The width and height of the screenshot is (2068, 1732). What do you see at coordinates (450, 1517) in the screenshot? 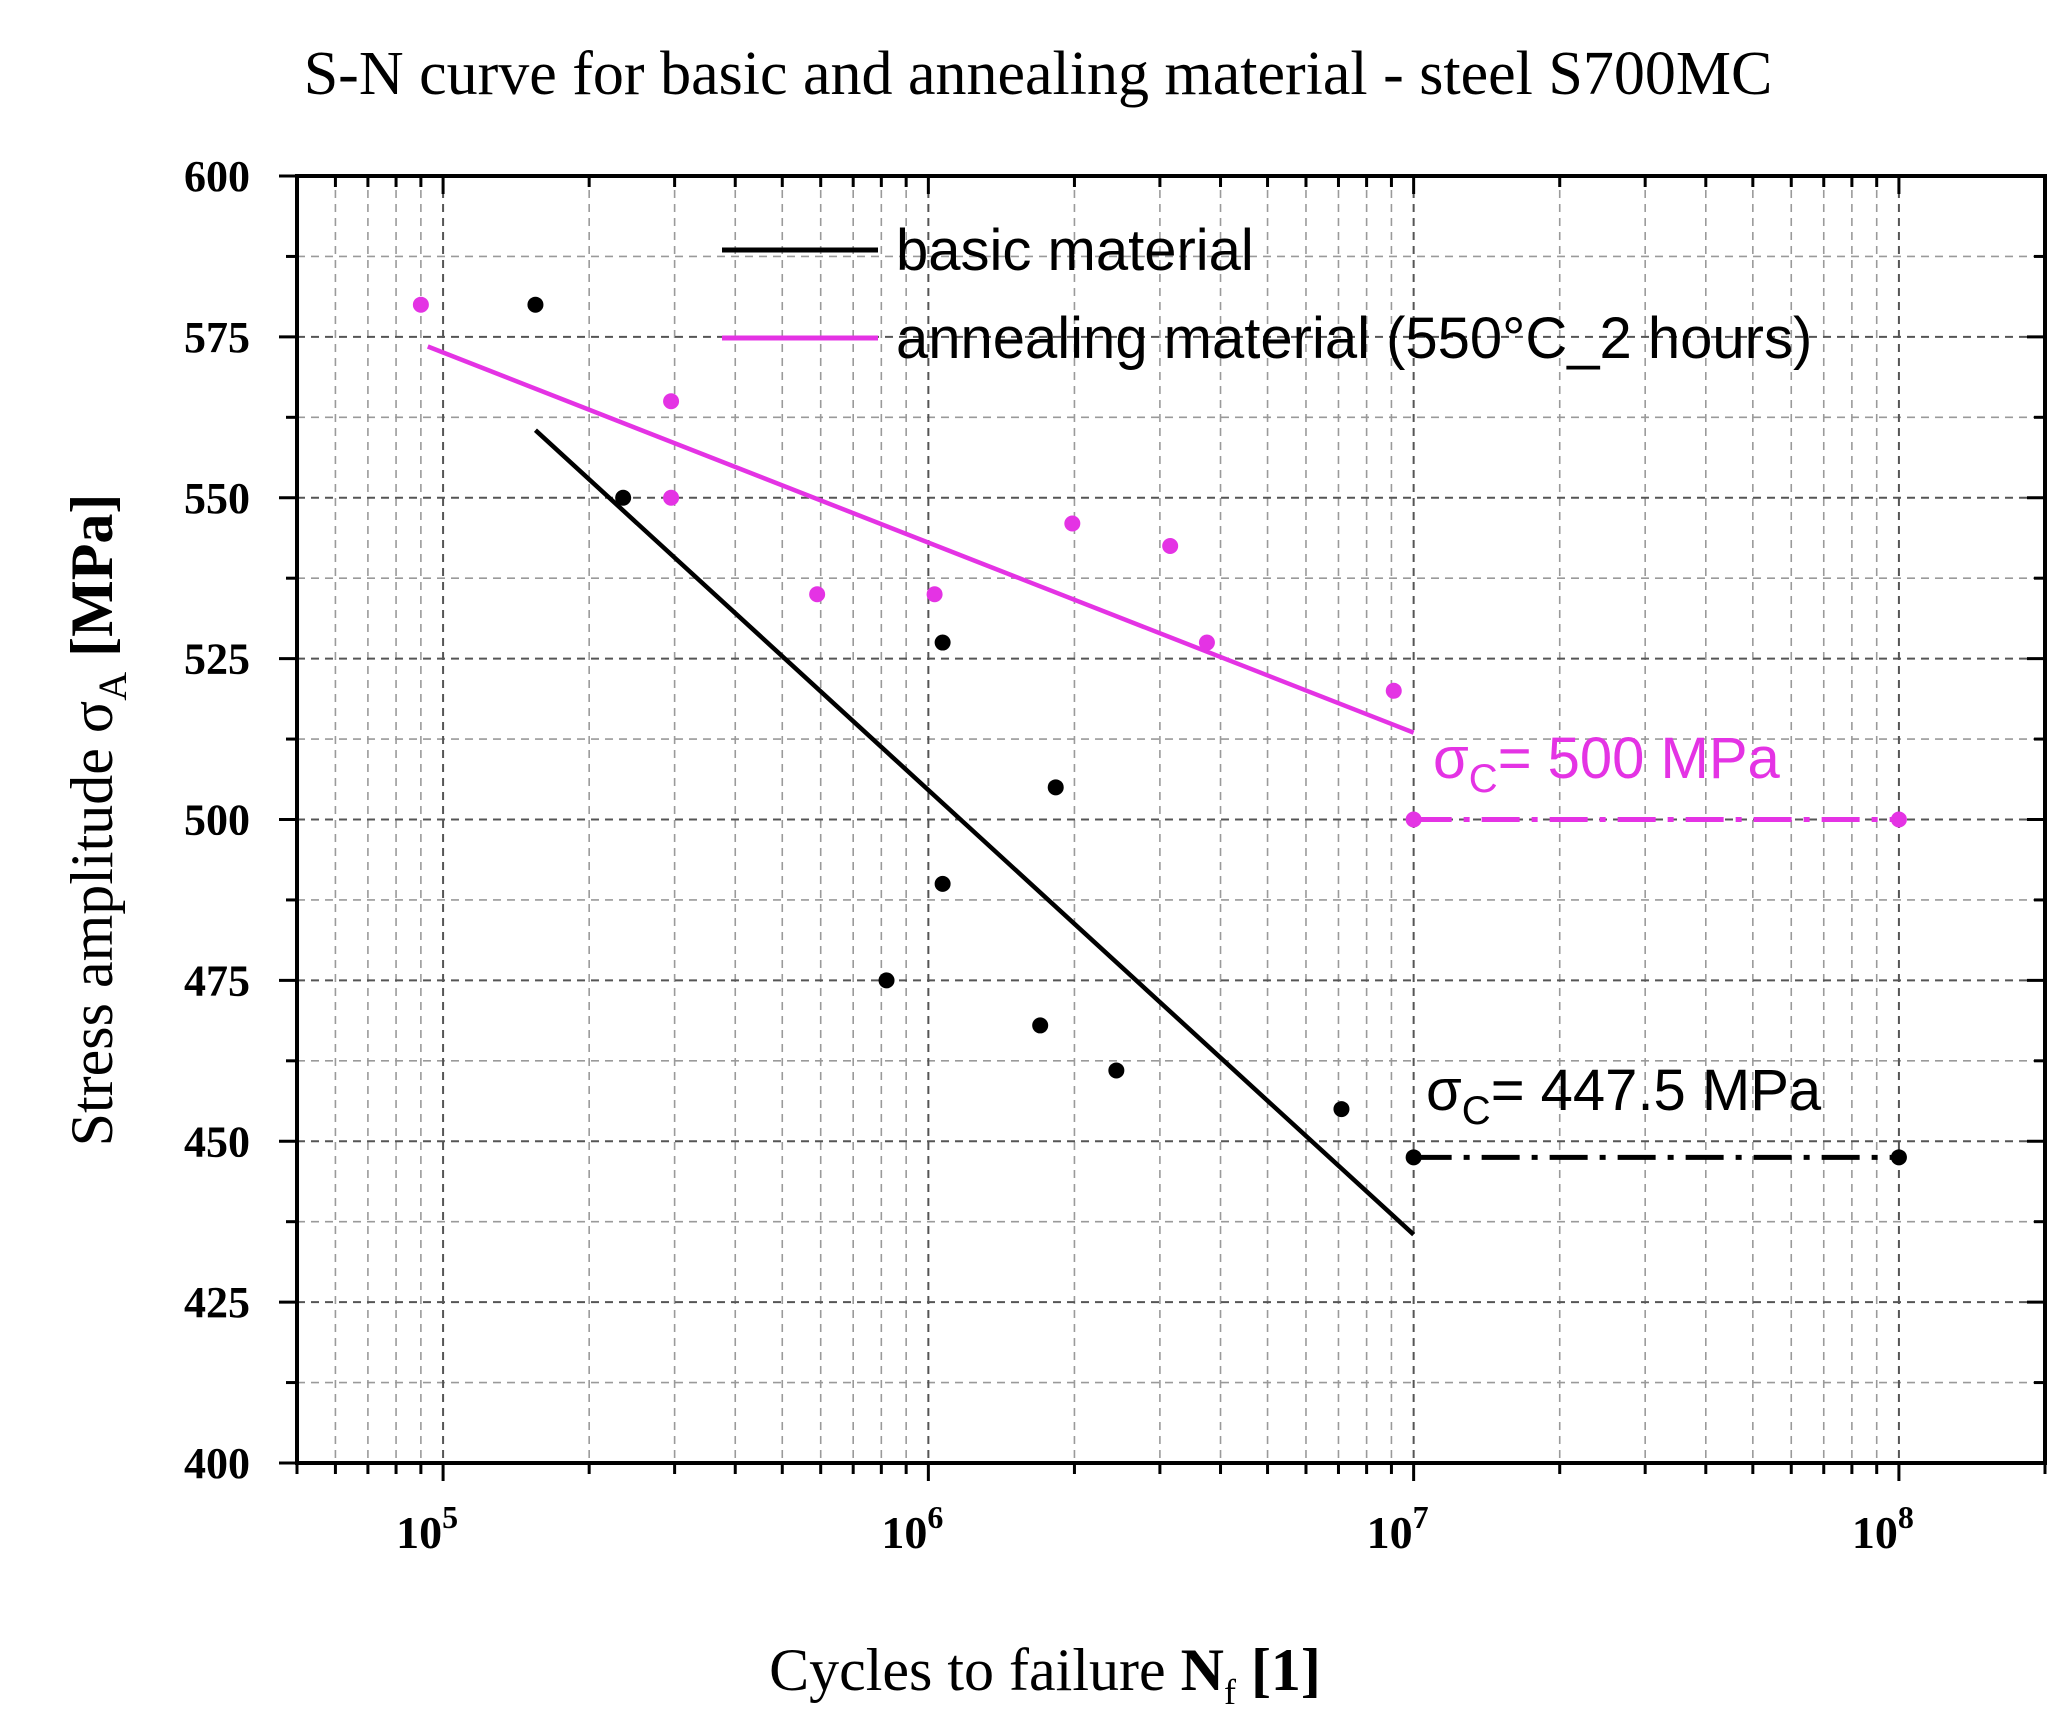
I see `x-tick-label-exponent: 5` at bounding box center [450, 1517].